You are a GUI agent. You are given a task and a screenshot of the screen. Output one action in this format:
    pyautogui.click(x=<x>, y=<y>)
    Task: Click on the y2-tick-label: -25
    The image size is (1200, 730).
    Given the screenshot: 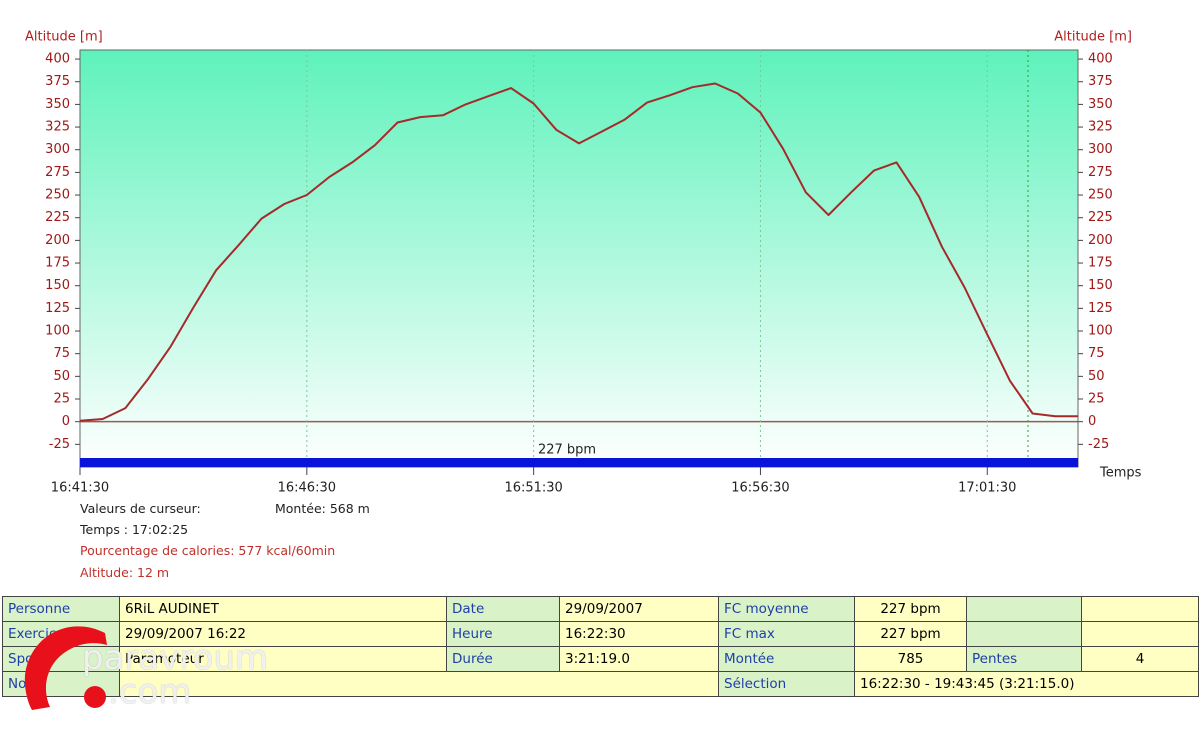 What is the action you would take?
    pyautogui.click(x=1098, y=444)
    